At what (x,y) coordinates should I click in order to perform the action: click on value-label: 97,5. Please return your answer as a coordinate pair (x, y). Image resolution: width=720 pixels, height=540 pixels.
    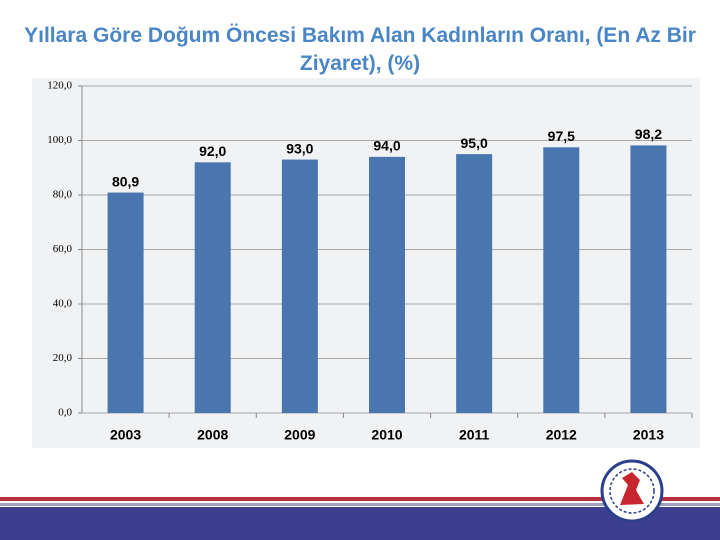
    Looking at the image, I should click on (561, 136).